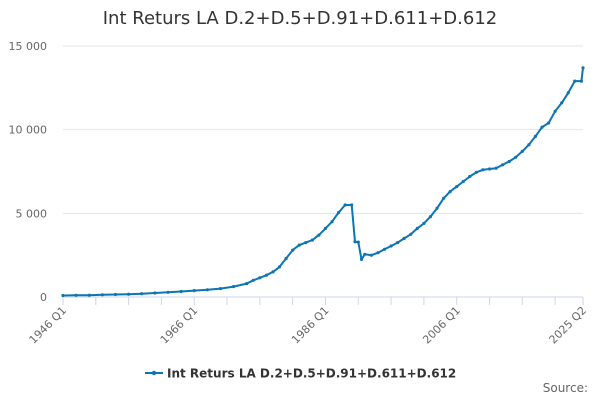  Describe the element at coordinates (310, 325) in the screenshot. I see `x-tick-label: 1986 Q1` at that location.